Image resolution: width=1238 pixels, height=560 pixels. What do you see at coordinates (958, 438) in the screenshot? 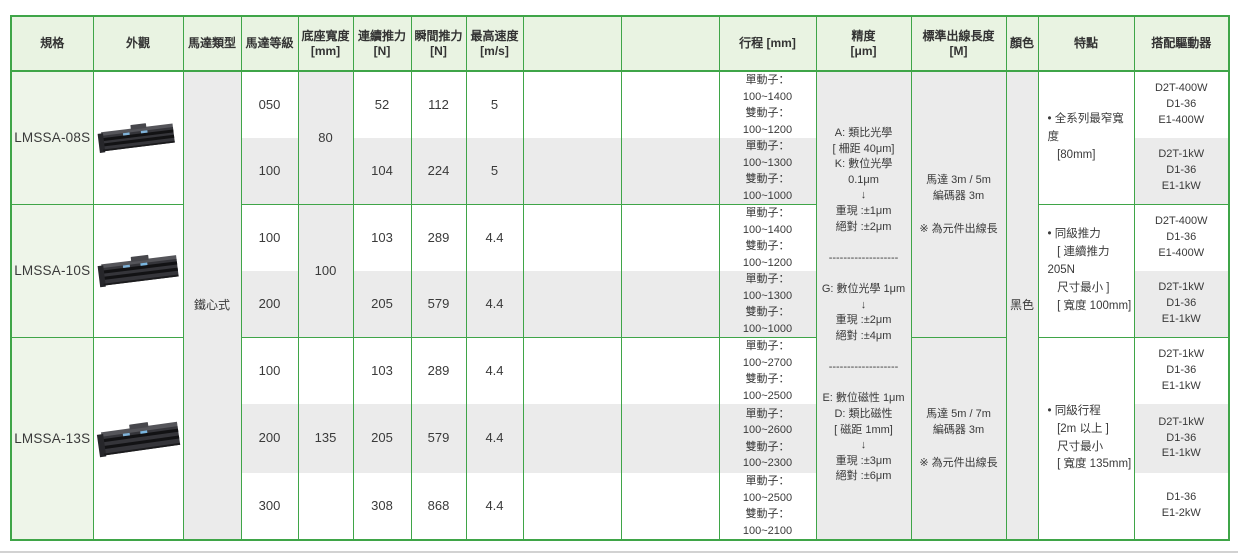
I see `cell-cable-length-lower: 馬達 5m / 7m 編碼器 3m ※ 為元件出線長` at bounding box center [958, 438].